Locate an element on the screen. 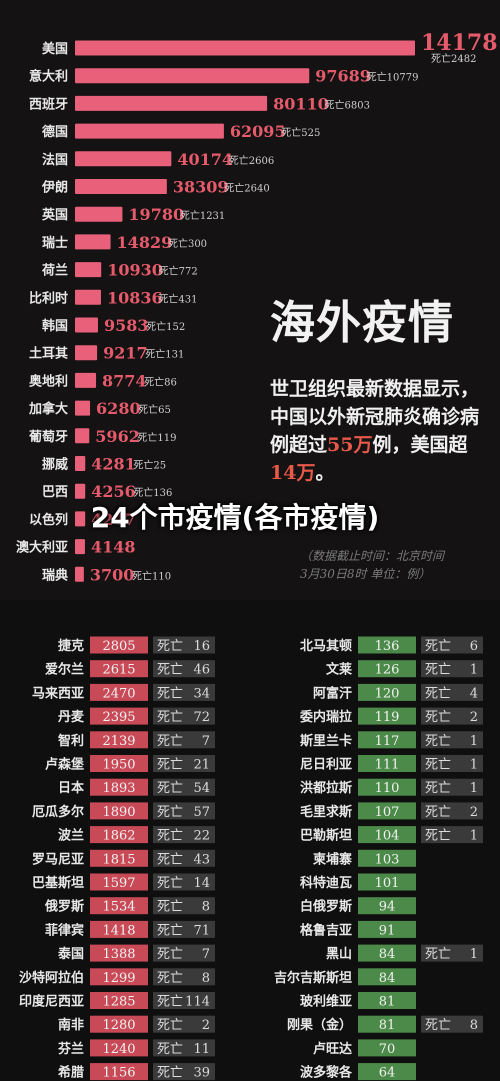  country-label: 罗马尼亚 is located at coordinates (58, 859).